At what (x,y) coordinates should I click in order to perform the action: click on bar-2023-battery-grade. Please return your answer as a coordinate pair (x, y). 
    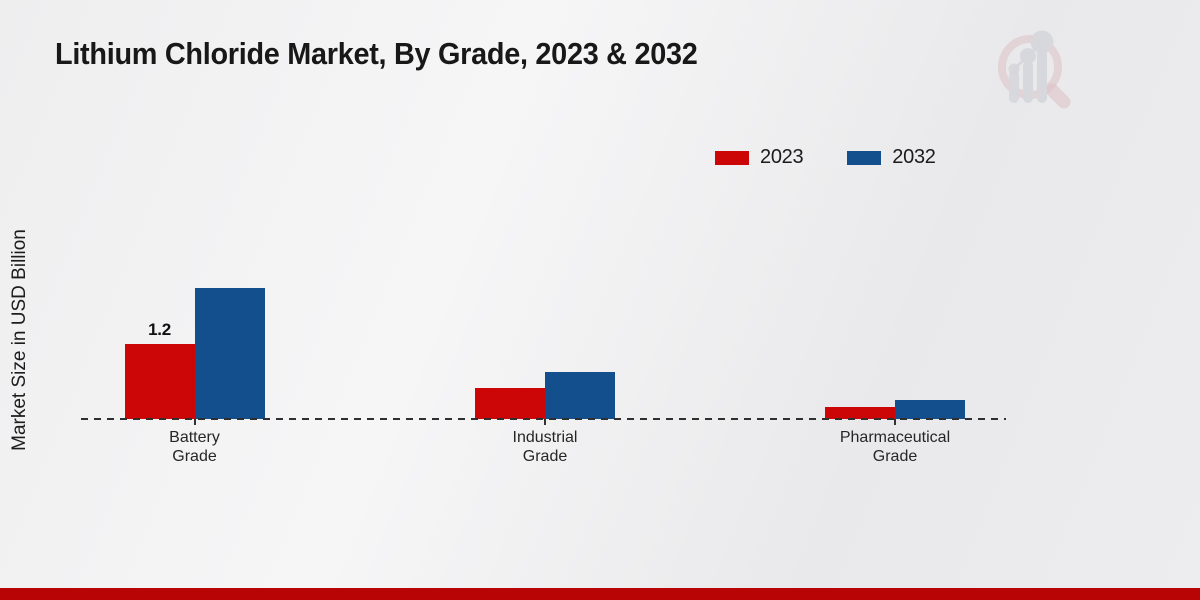
    Looking at the image, I should click on (159, 381).